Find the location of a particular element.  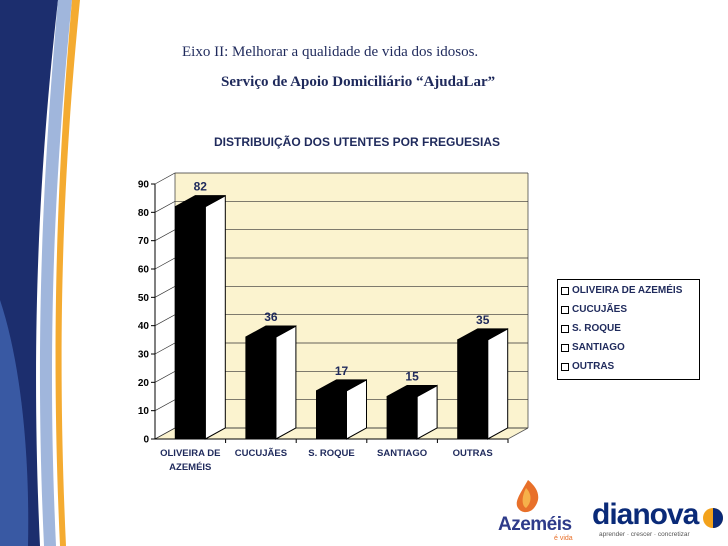

y-tick-label: 60 is located at coordinates (144, 270).